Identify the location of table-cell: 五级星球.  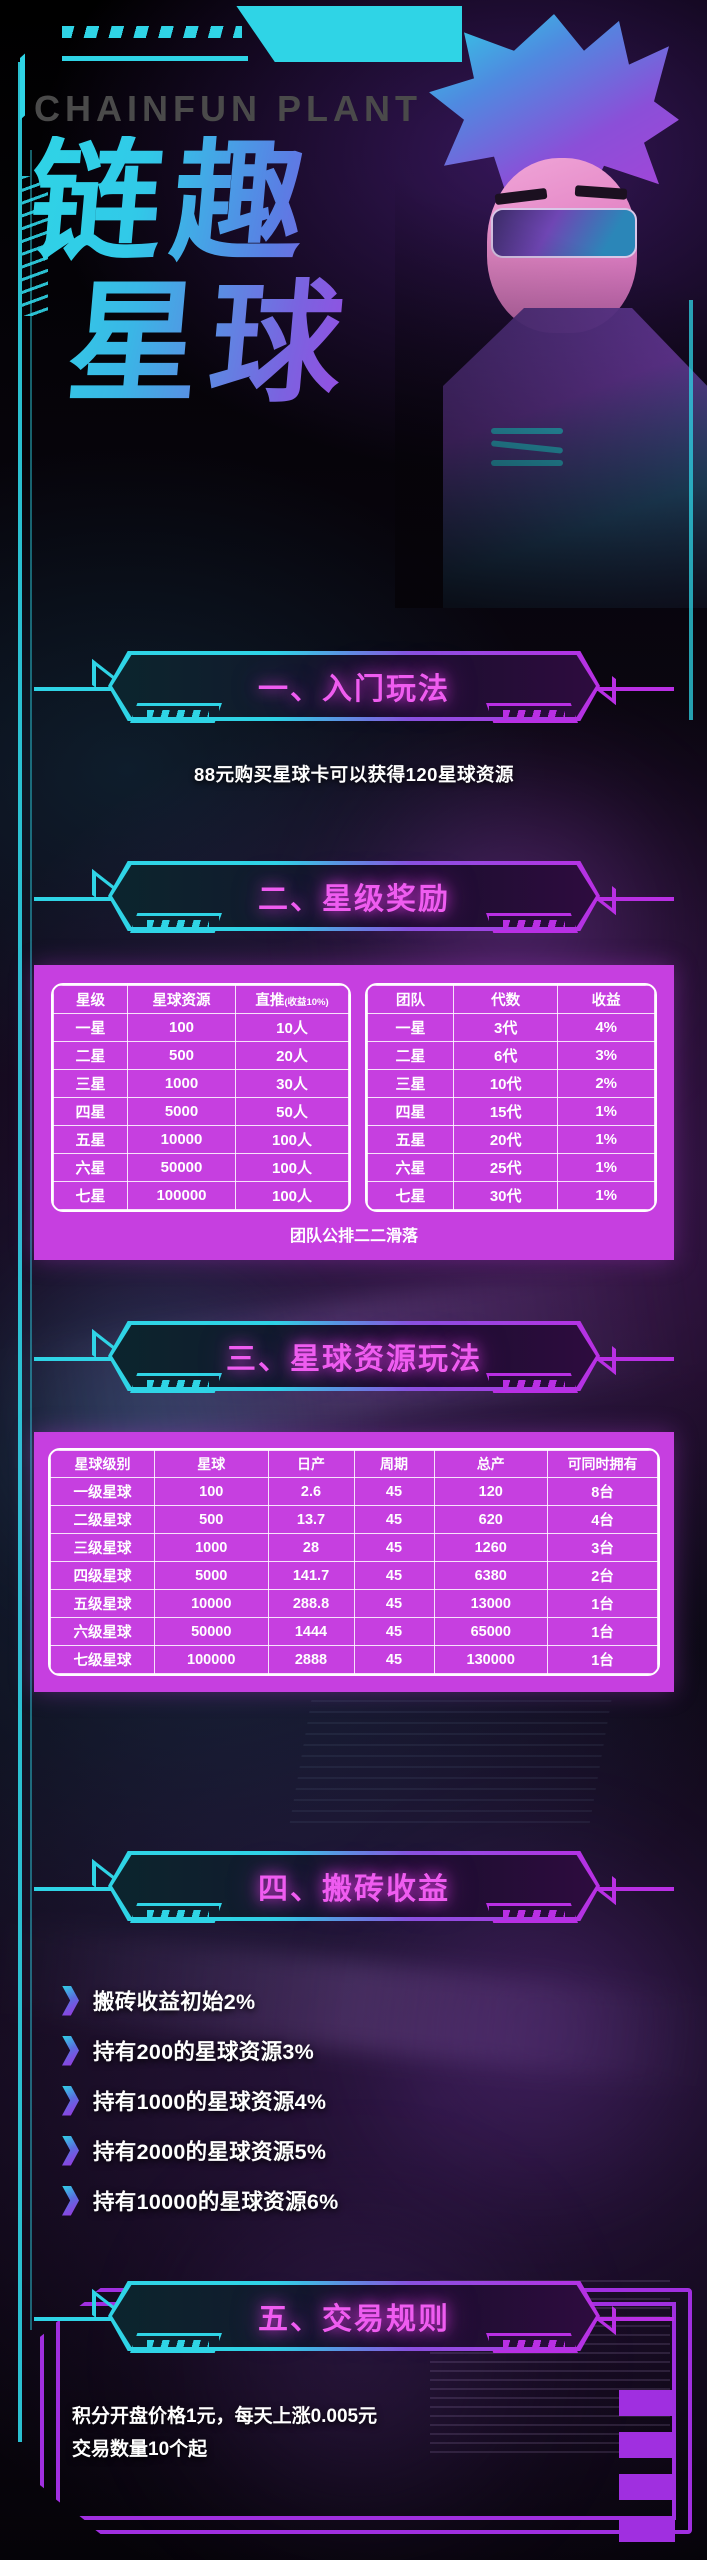
(102, 1603).